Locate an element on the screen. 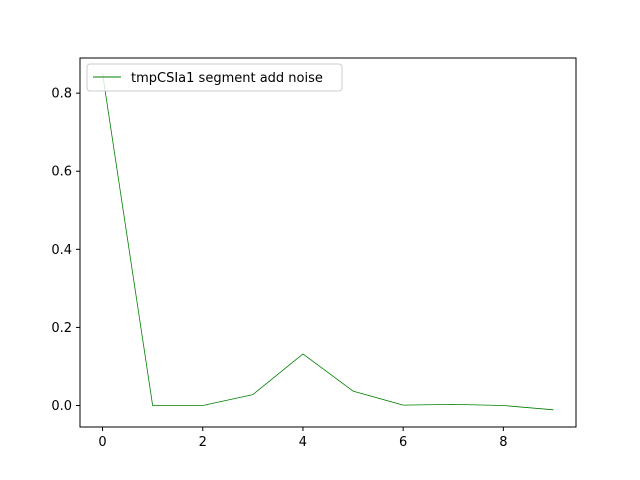  x-tick-label: 4 is located at coordinates (303, 442).